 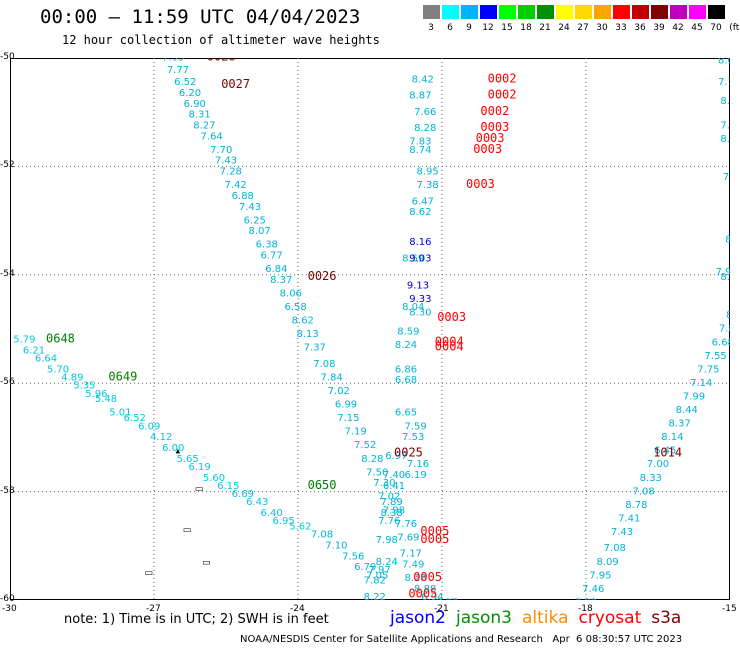 What do you see at coordinates (7, 57) in the screenshot?
I see `latitude-tick: -50` at bounding box center [7, 57].